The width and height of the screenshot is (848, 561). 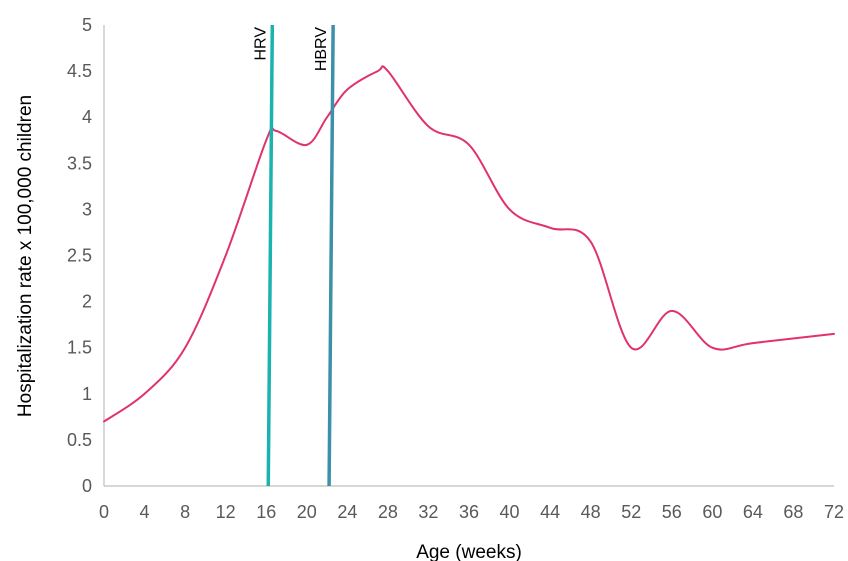 What do you see at coordinates (79, 348) in the screenshot?
I see `y-tick-label: 1.5` at bounding box center [79, 348].